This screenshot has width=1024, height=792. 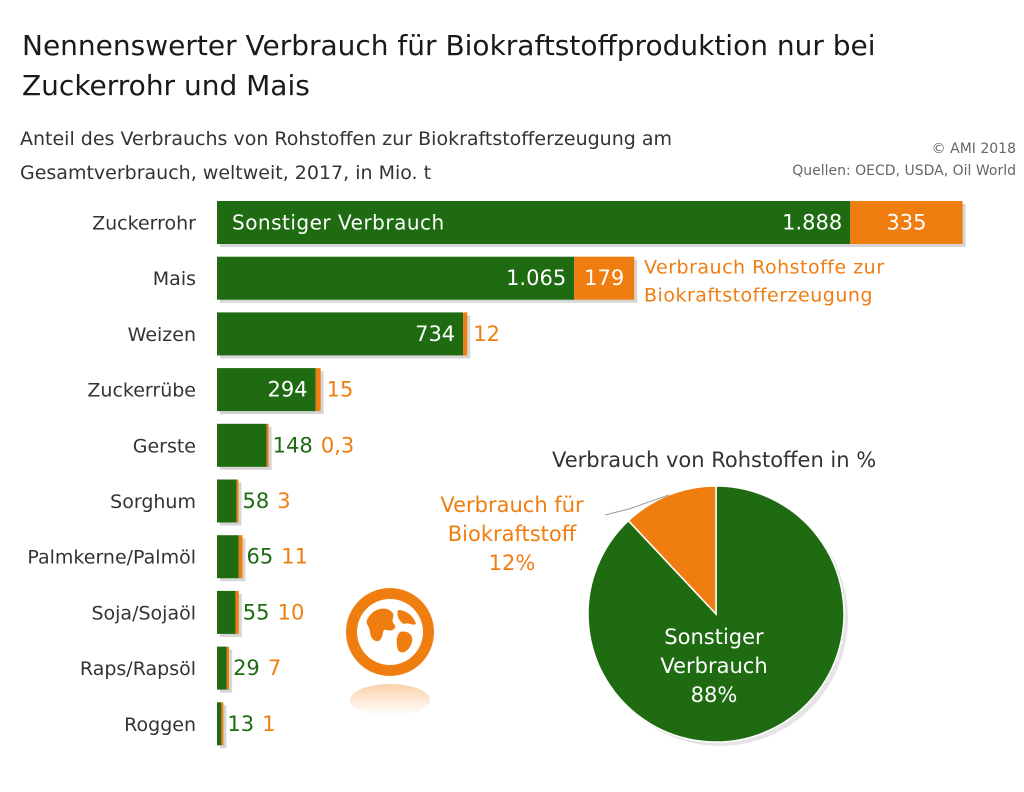 What do you see at coordinates (390, 652) in the screenshot?
I see `globe-icon` at bounding box center [390, 652].